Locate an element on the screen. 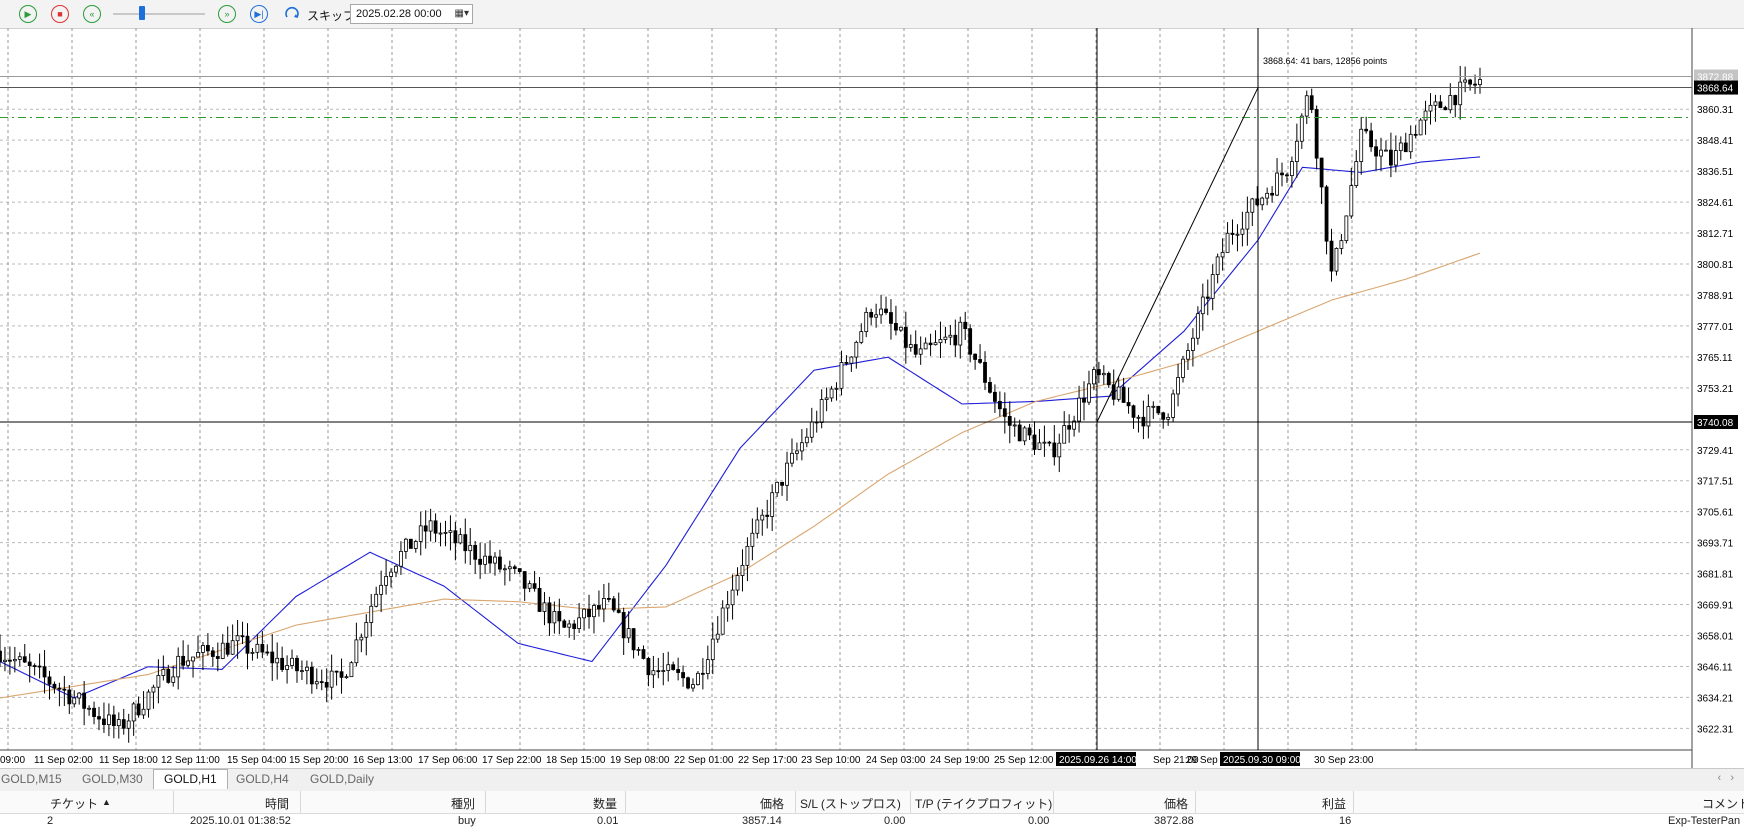 Image resolution: width=1744 pixels, height=831 pixels. price-axis-label: 3717.51 is located at coordinates (1715, 482).